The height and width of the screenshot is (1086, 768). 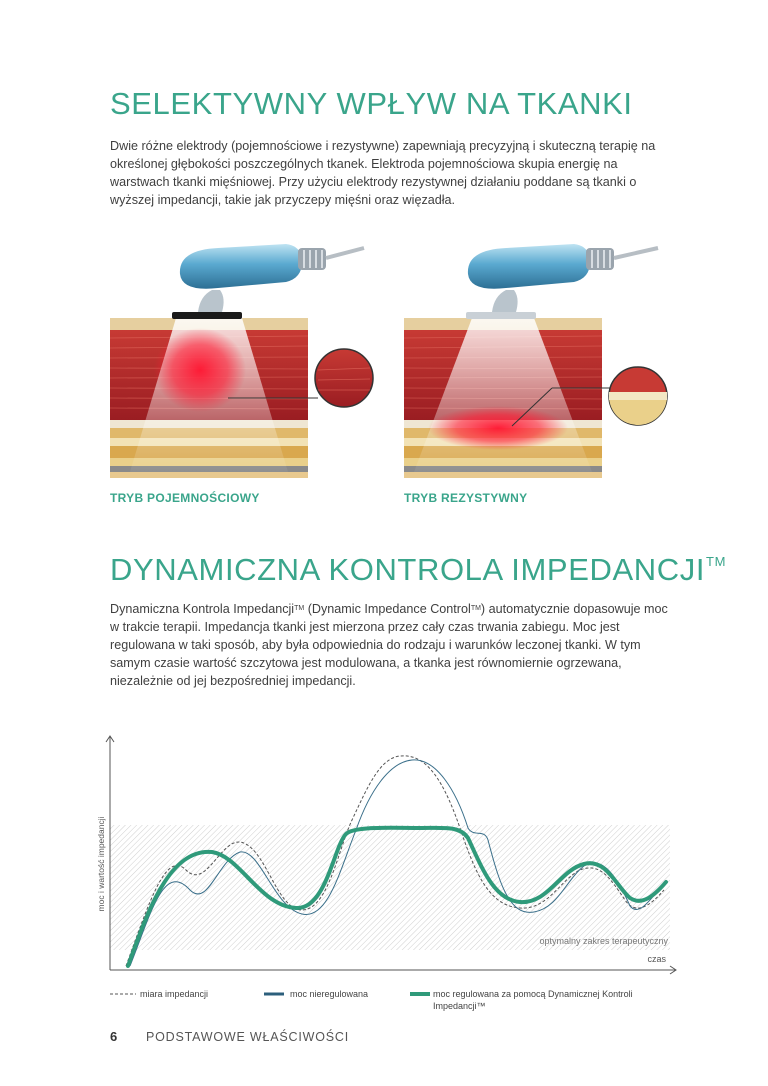 What do you see at coordinates (390, 887) in the screenshot?
I see `therapeutic-range-band` at bounding box center [390, 887].